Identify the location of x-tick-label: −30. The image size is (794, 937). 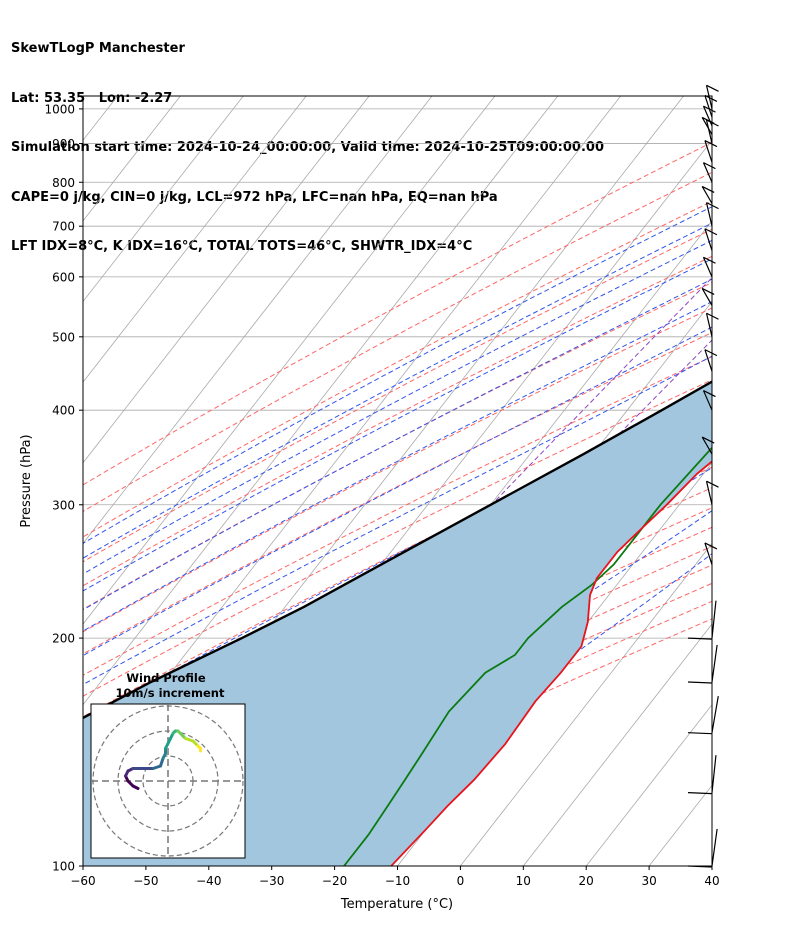
(271, 881).